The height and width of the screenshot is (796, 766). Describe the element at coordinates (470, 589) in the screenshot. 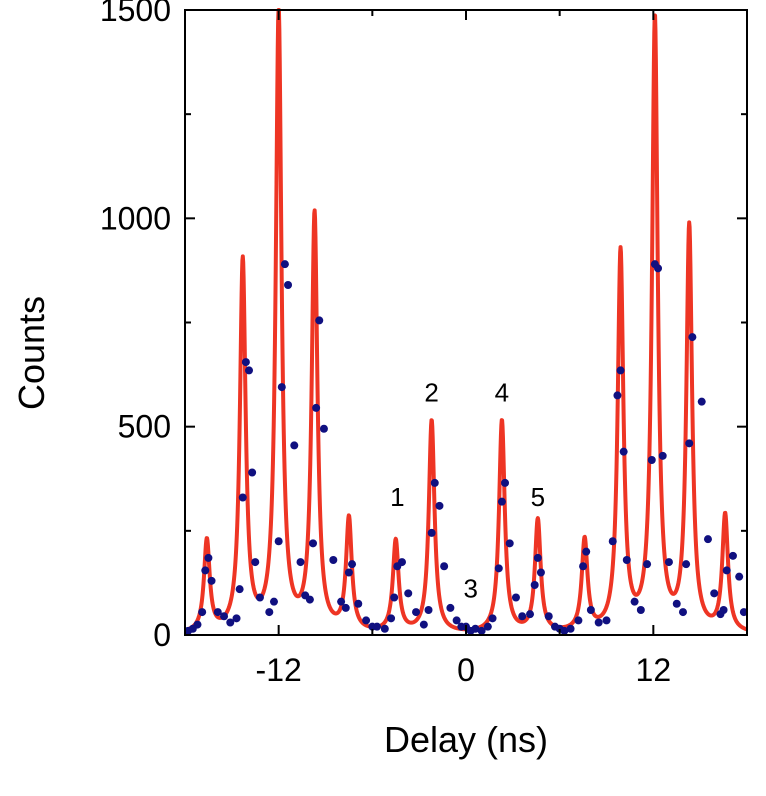

I see `peak-label: 3` at that location.